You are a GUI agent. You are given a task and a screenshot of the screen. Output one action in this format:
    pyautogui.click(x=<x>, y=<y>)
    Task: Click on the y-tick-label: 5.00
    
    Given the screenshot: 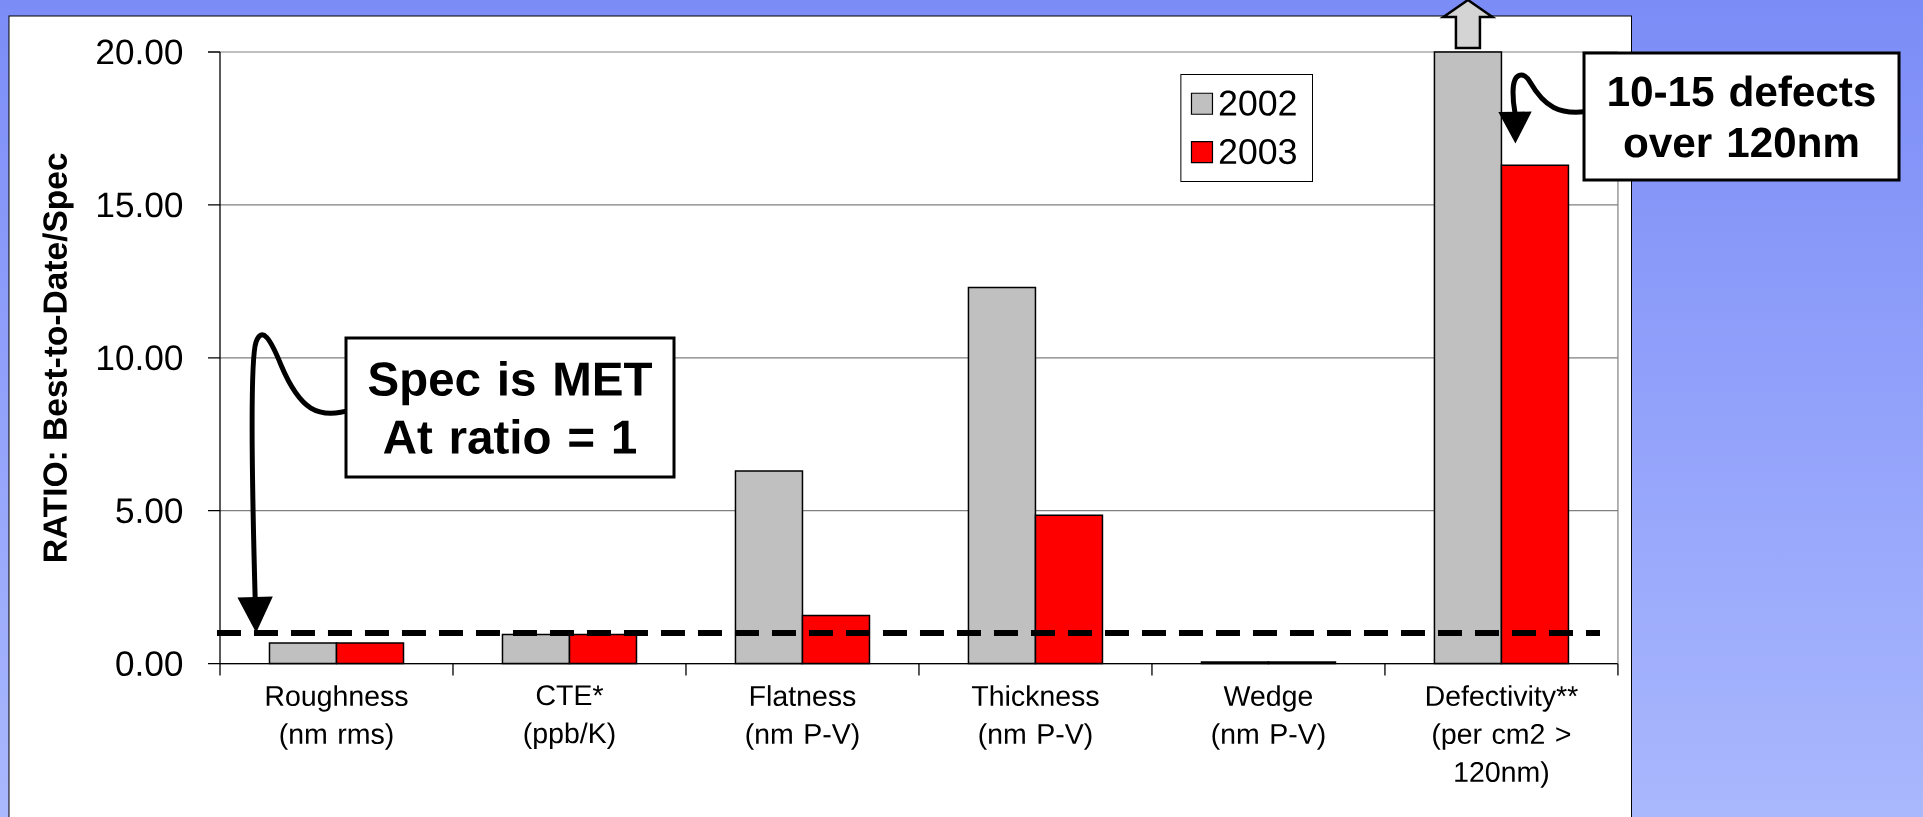 What is the action you would take?
    pyautogui.click(x=149, y=511)
    